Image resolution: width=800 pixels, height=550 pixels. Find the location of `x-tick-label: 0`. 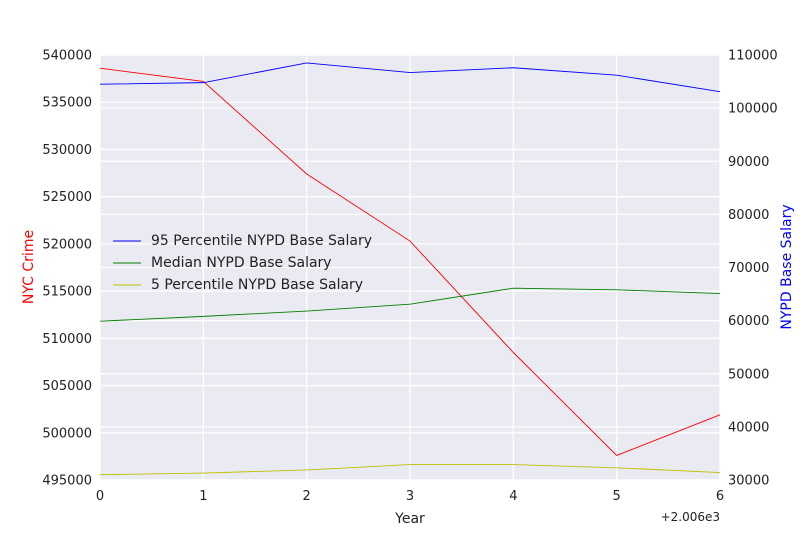

x-tick-label: 0 is located at coordinates (100, 496).